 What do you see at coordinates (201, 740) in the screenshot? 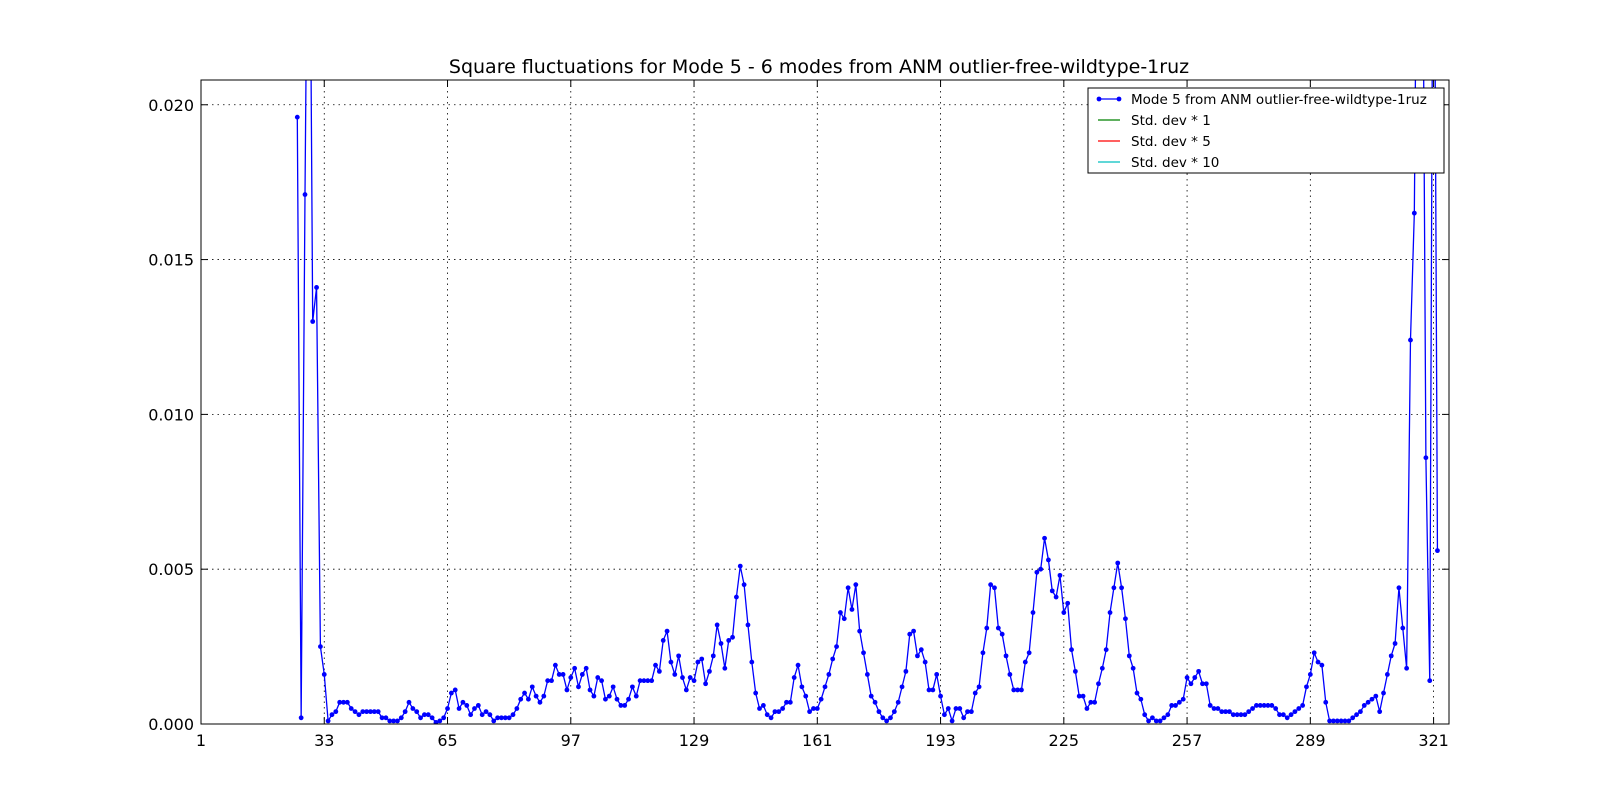
I see `x-tick-label: 1` at bounding box center [201, 740].